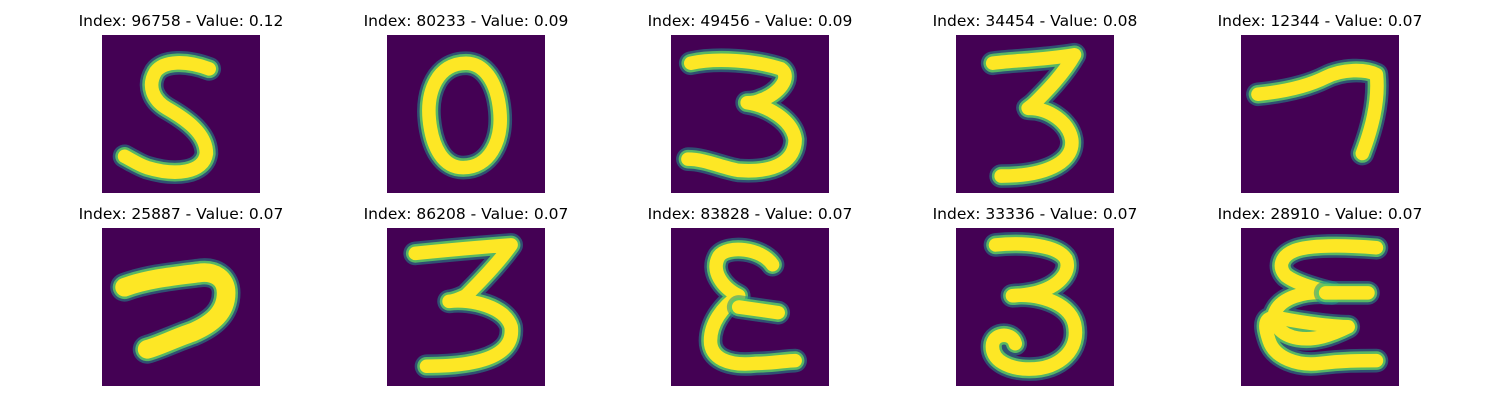 The image size is (1500, 400). I want to click on panel-title: Index: 86208 - Value: 0.07, so click(466, 214).